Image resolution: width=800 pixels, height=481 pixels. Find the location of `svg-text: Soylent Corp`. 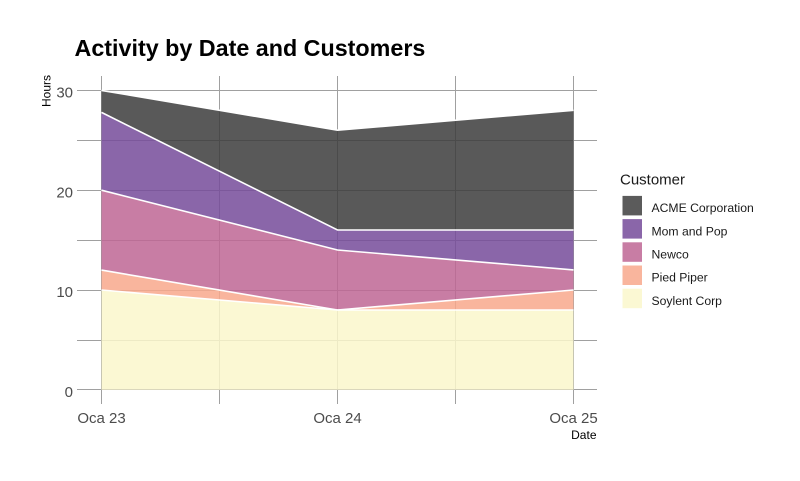

svg-text: Soylent Corp is located at coordinates (687, 301).